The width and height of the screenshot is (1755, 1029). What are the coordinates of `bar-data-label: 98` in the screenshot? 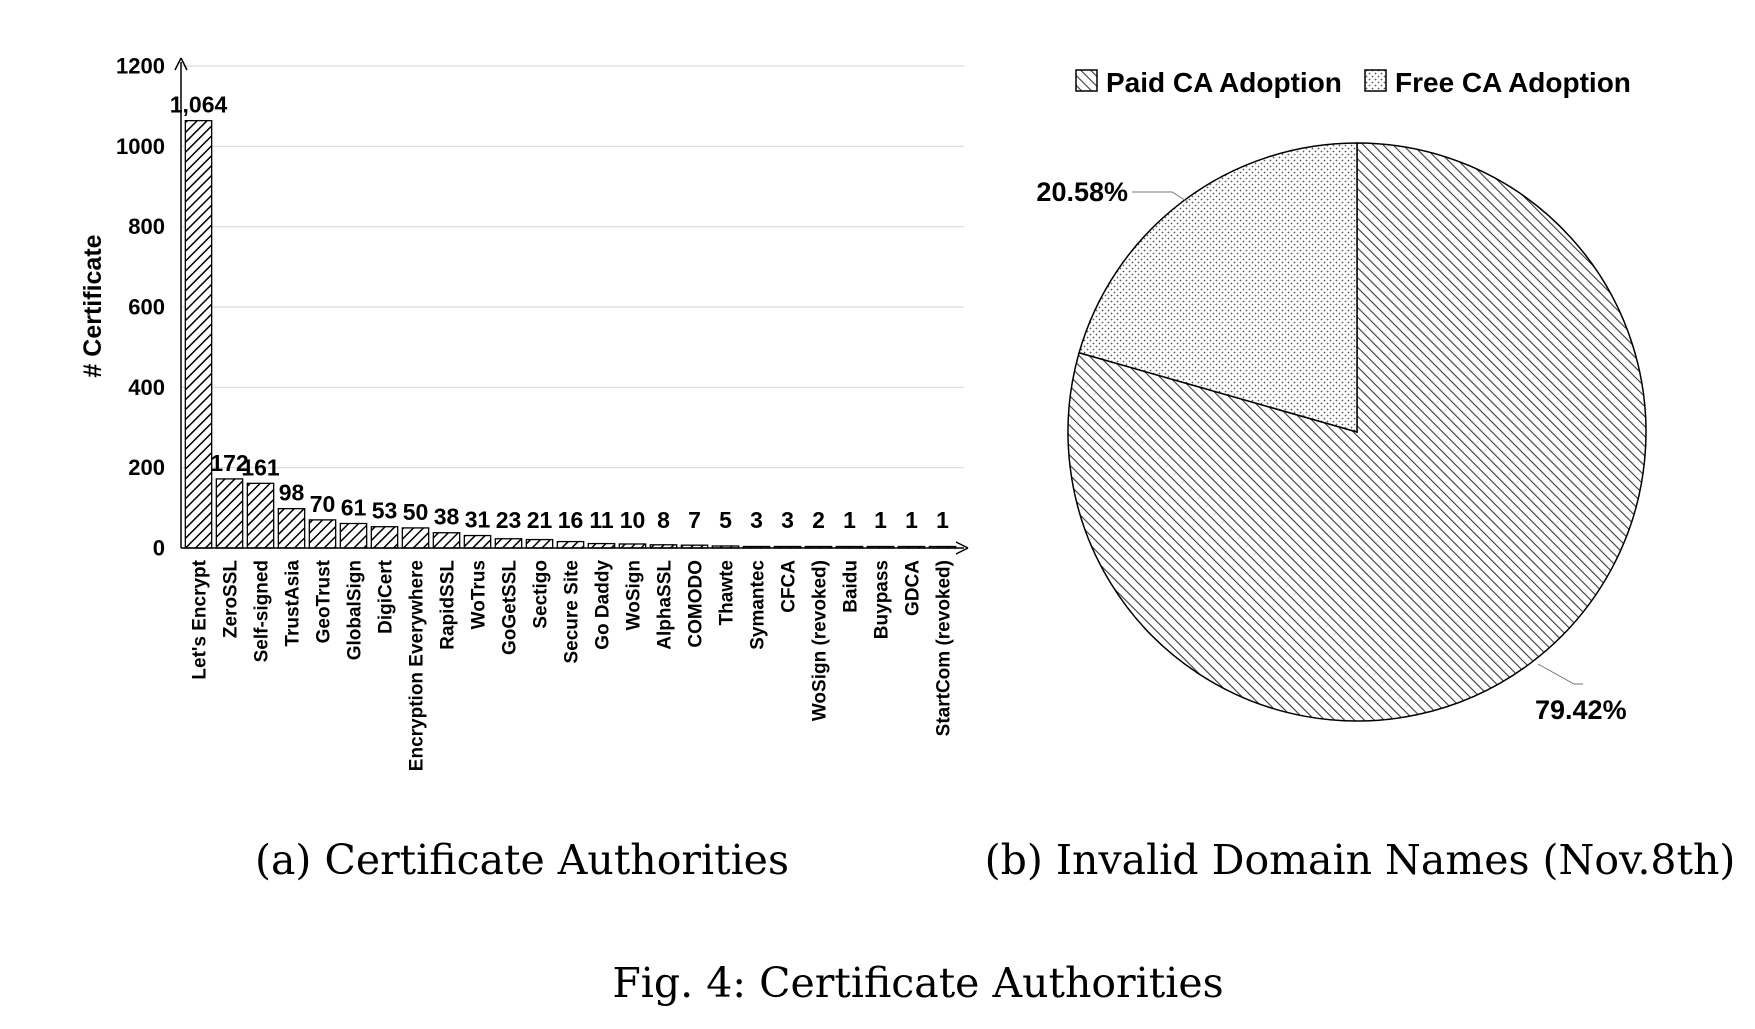 It's located at (292, 493).